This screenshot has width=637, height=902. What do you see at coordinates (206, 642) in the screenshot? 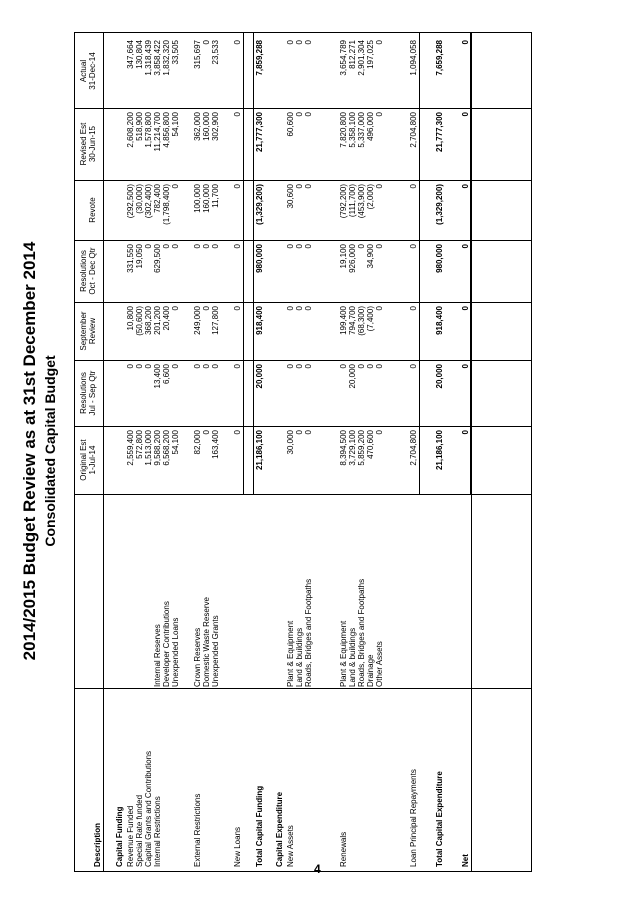
I see `row-subcategory: Domestic Waste Reserve` at bounding box center [206, 642].